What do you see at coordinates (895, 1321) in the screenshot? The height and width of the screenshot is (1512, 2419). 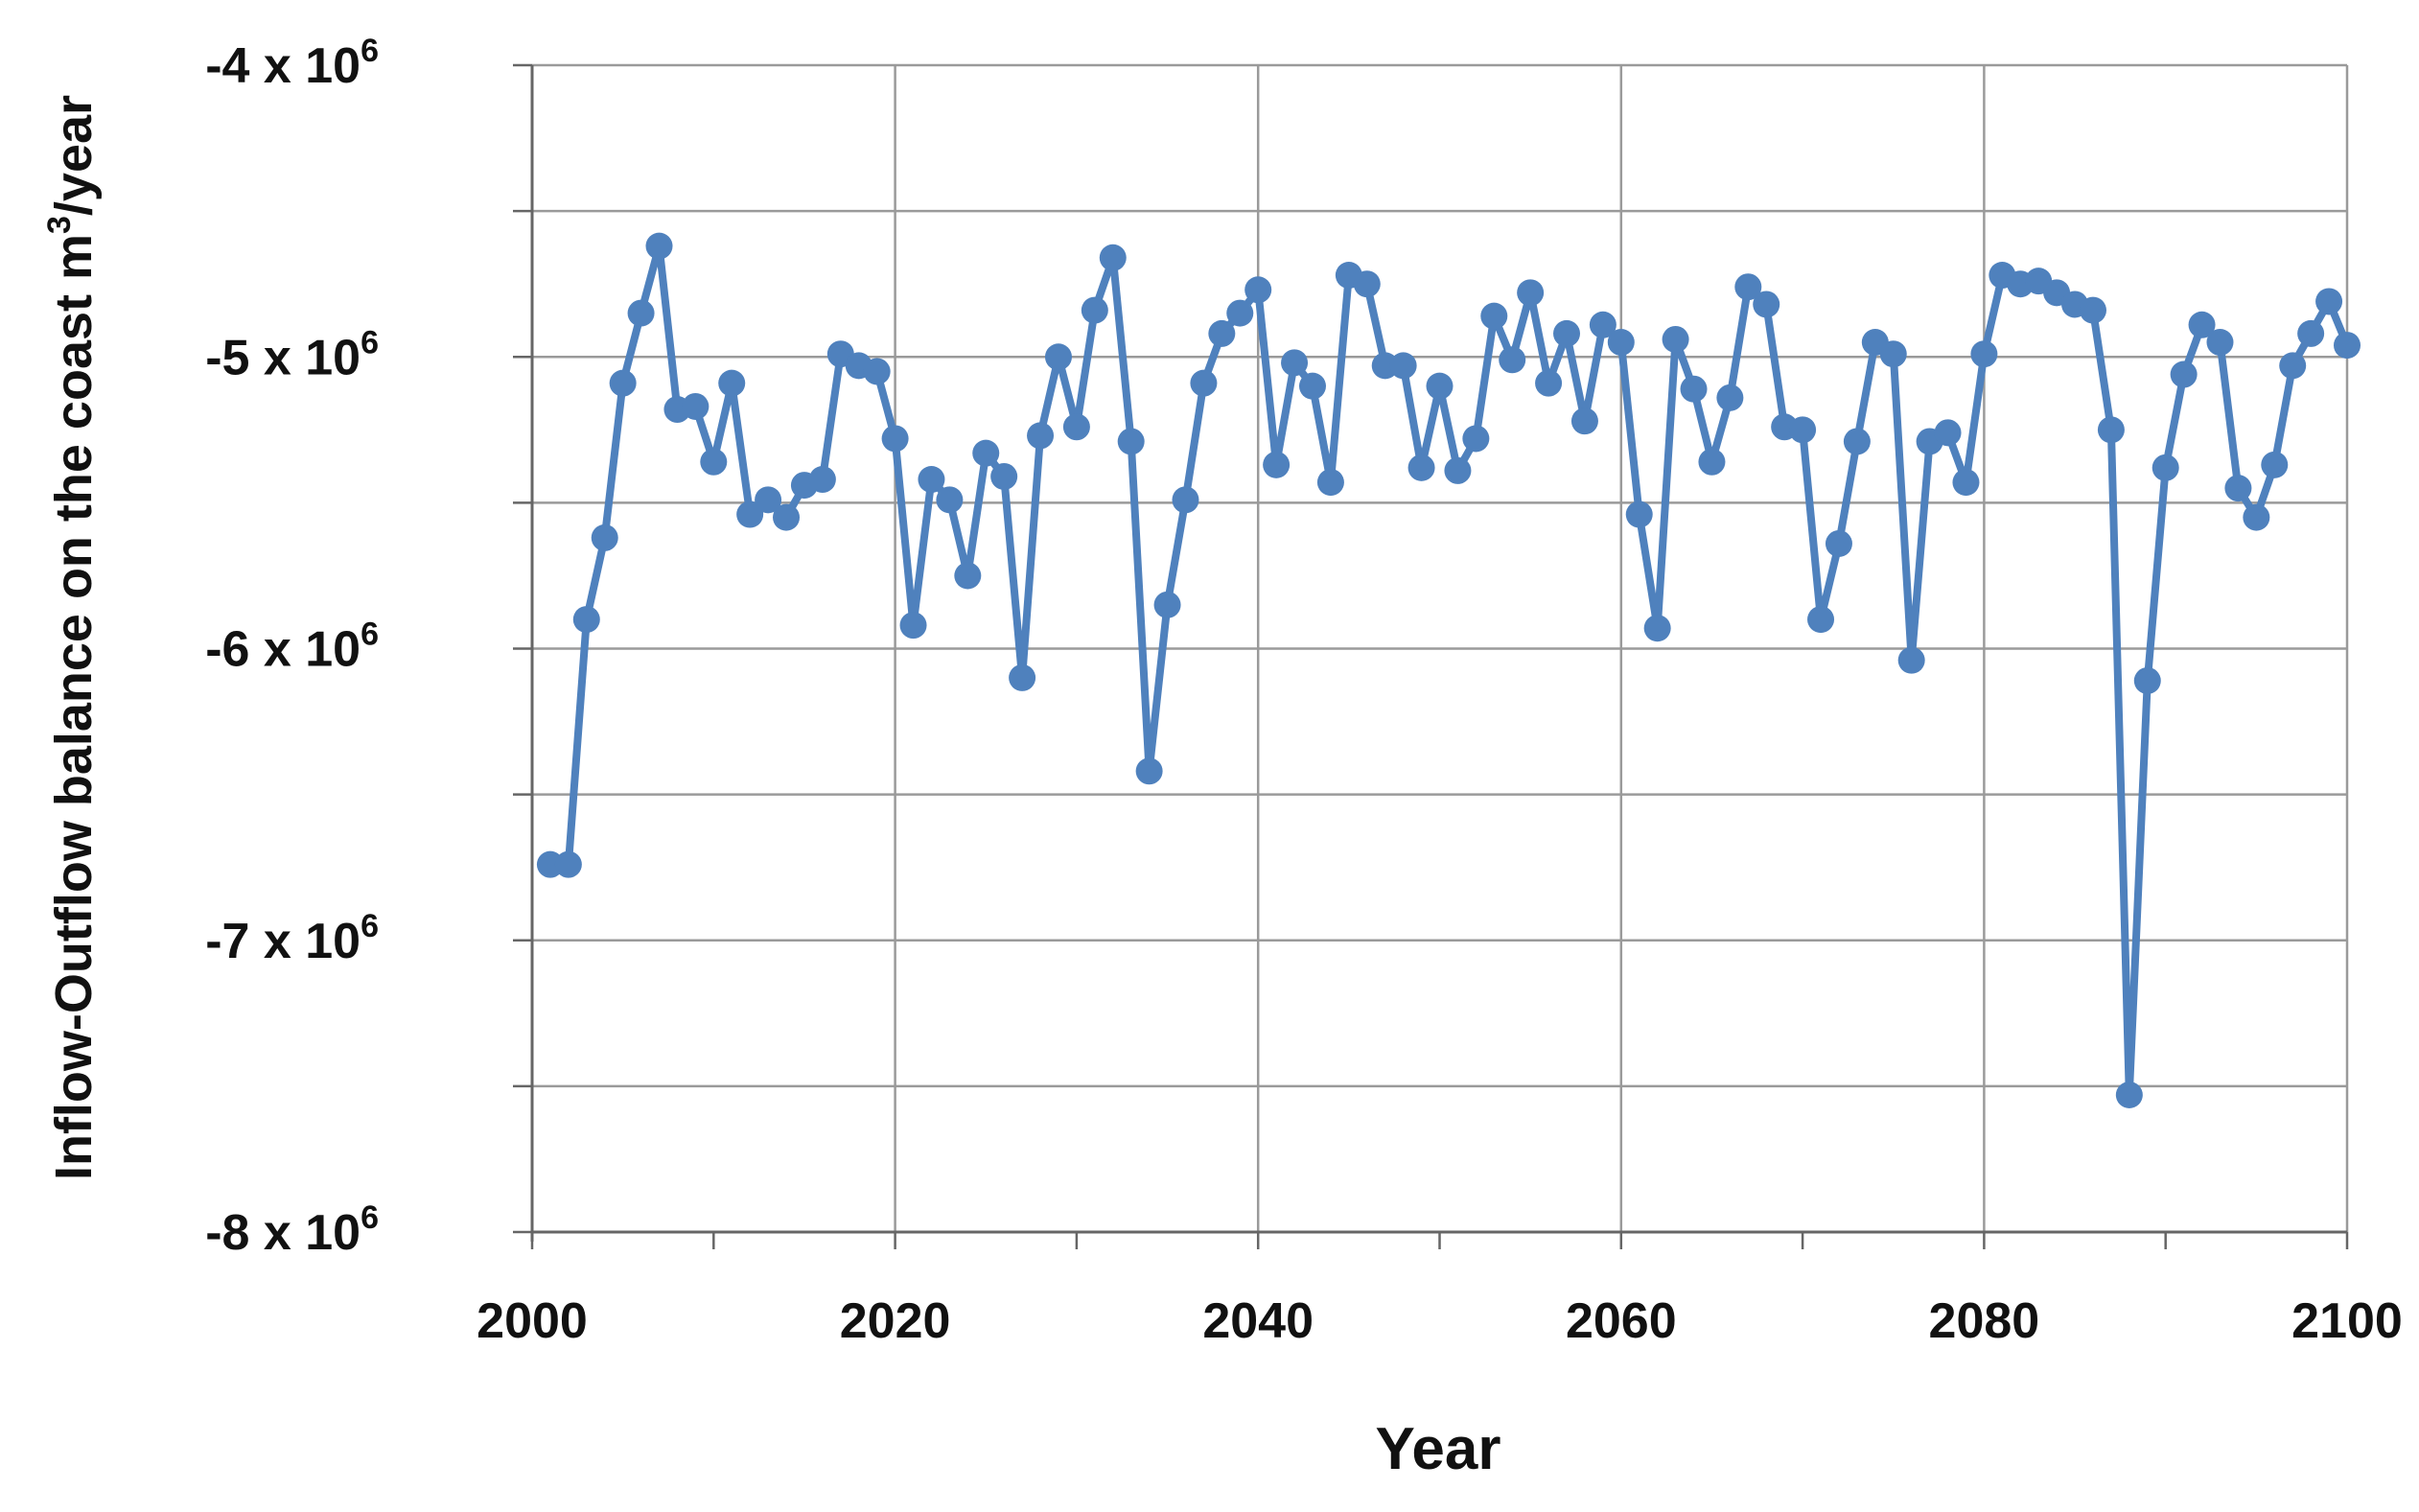 I see `x-tick-label: 2020` at bounding box center [895, 1321].